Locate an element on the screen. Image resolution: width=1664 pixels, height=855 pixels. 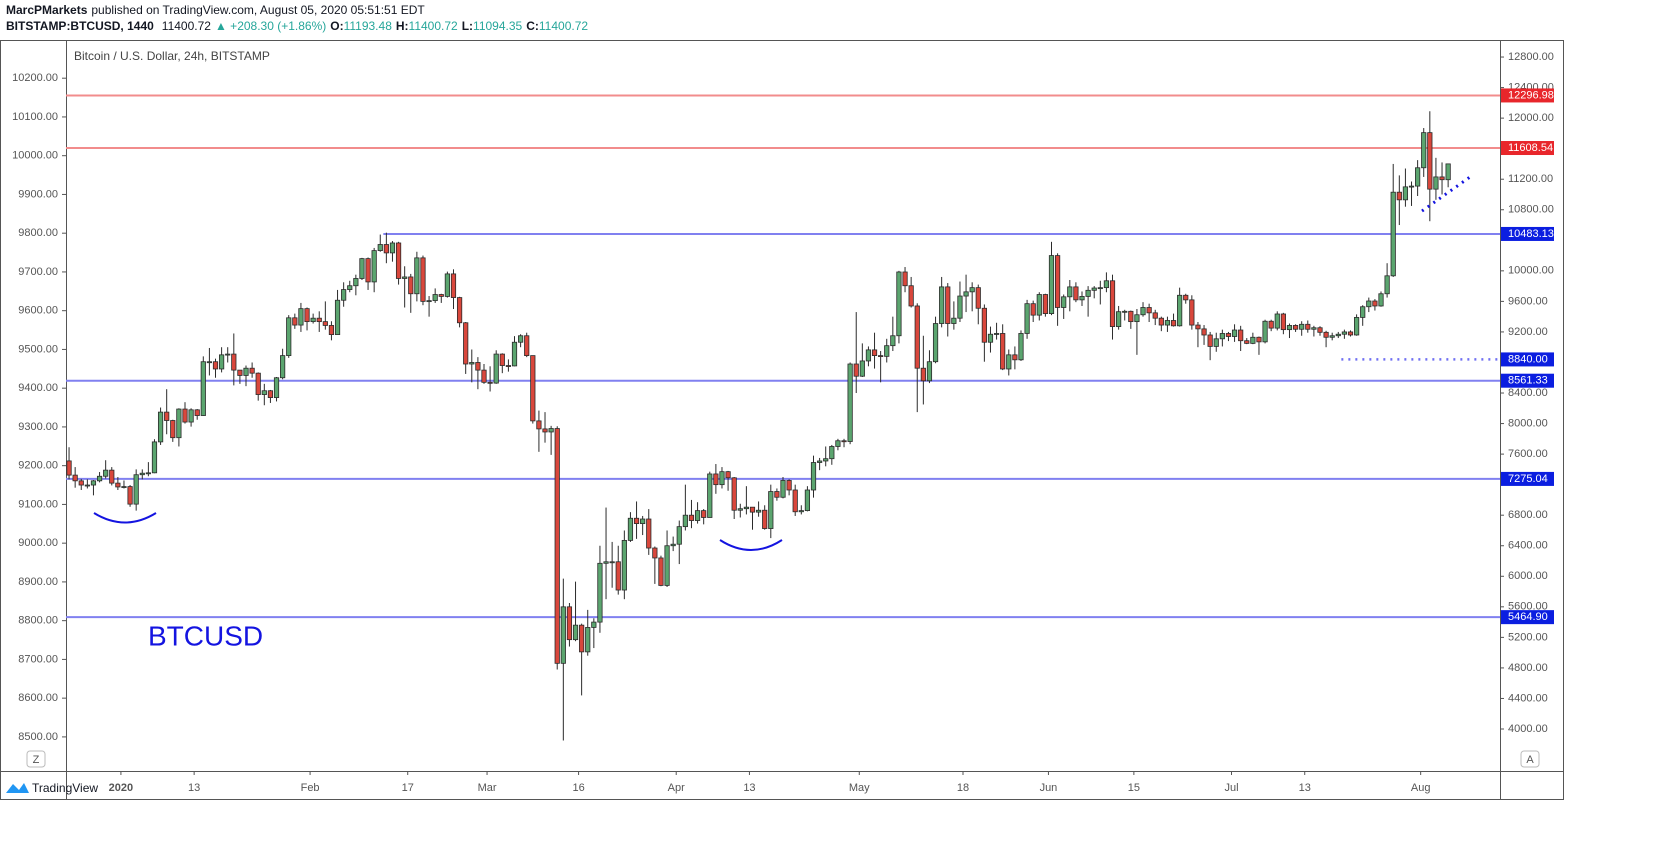
left-y-tick-label: 9400.00 is located at coordinates (38, 388).